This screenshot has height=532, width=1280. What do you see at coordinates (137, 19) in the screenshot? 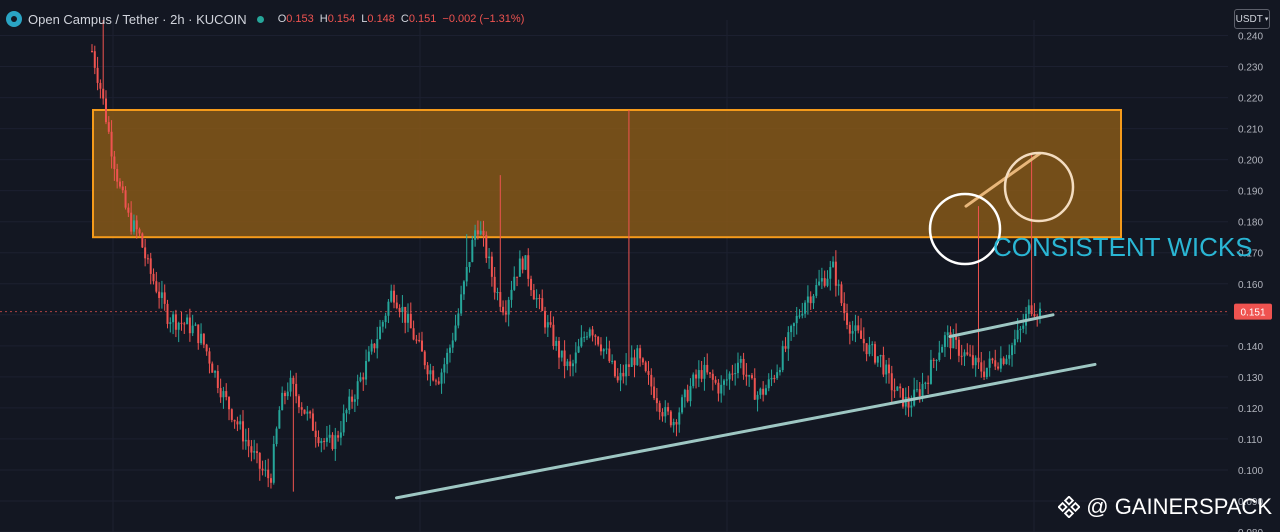
I see `symbol-title: Open Campus / Tether · 2h · KUCOIN` at bounding box center [137, 19].